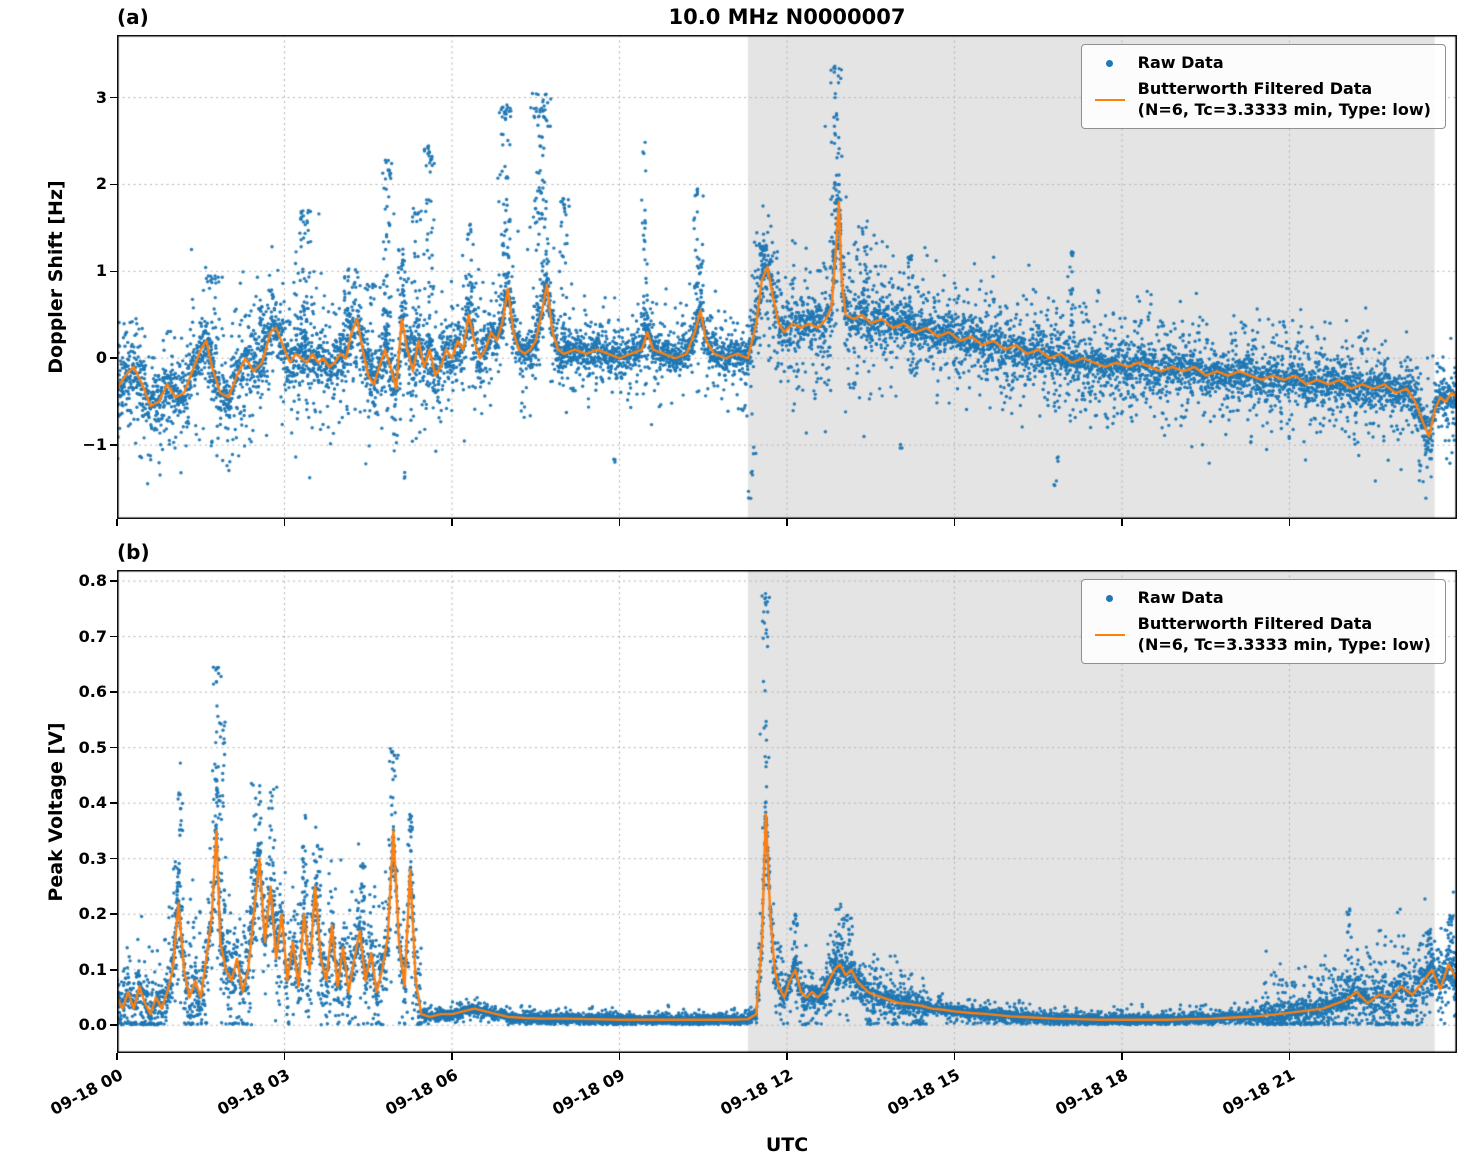  I want to click on x-tick-label: 09-18 00, so click(86, 1092).